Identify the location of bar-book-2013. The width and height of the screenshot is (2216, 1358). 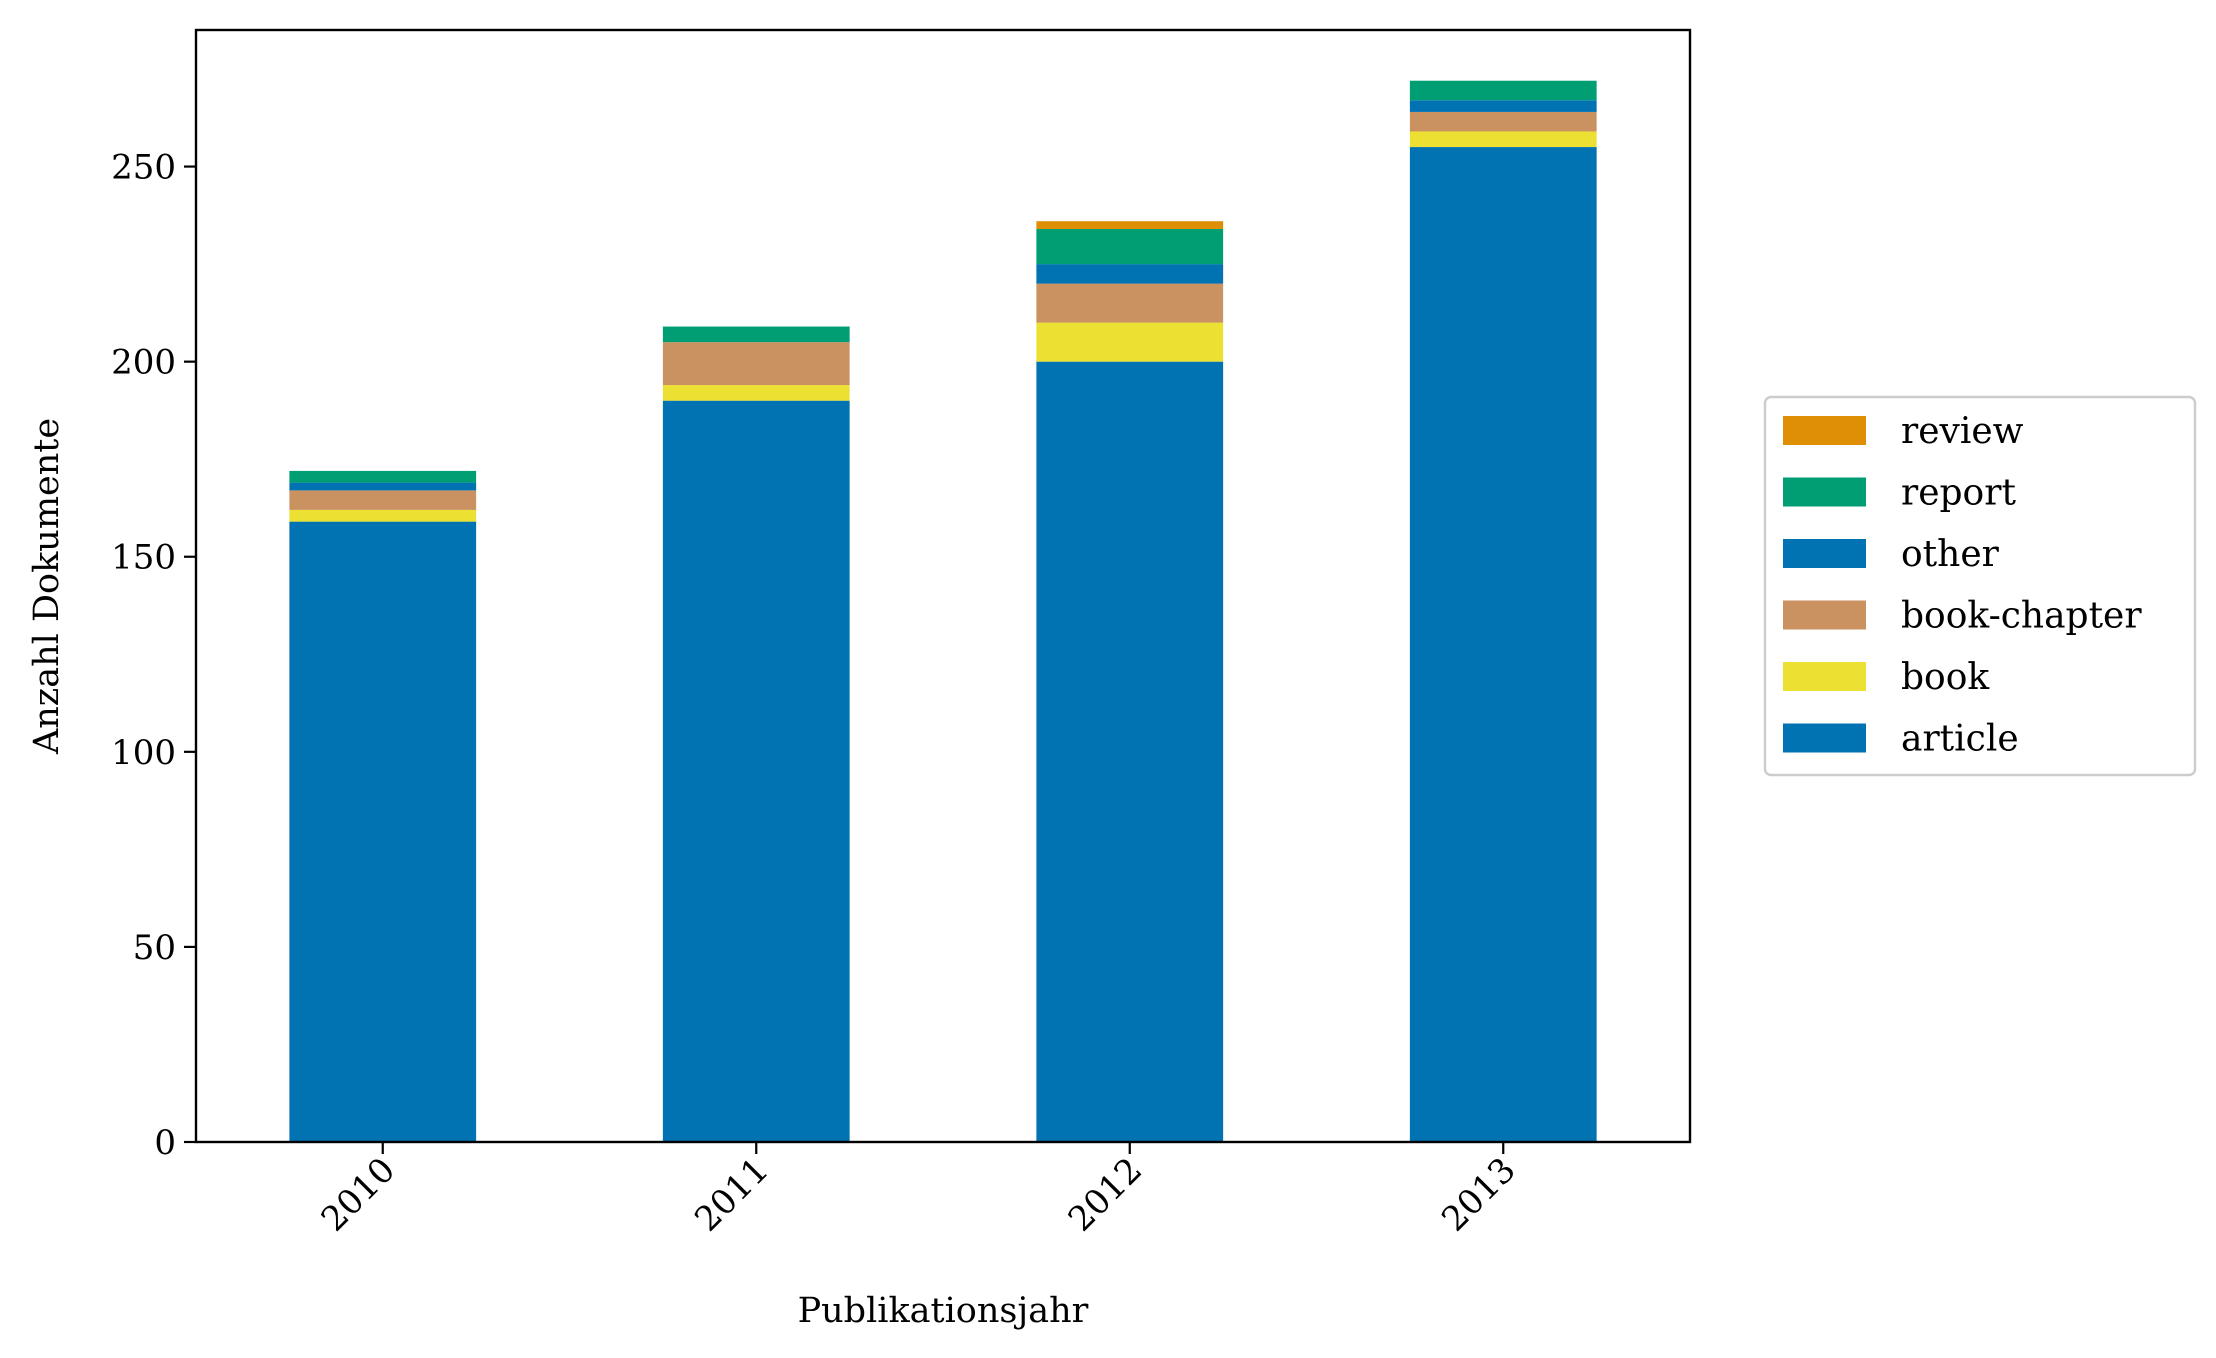
(1503, 139).